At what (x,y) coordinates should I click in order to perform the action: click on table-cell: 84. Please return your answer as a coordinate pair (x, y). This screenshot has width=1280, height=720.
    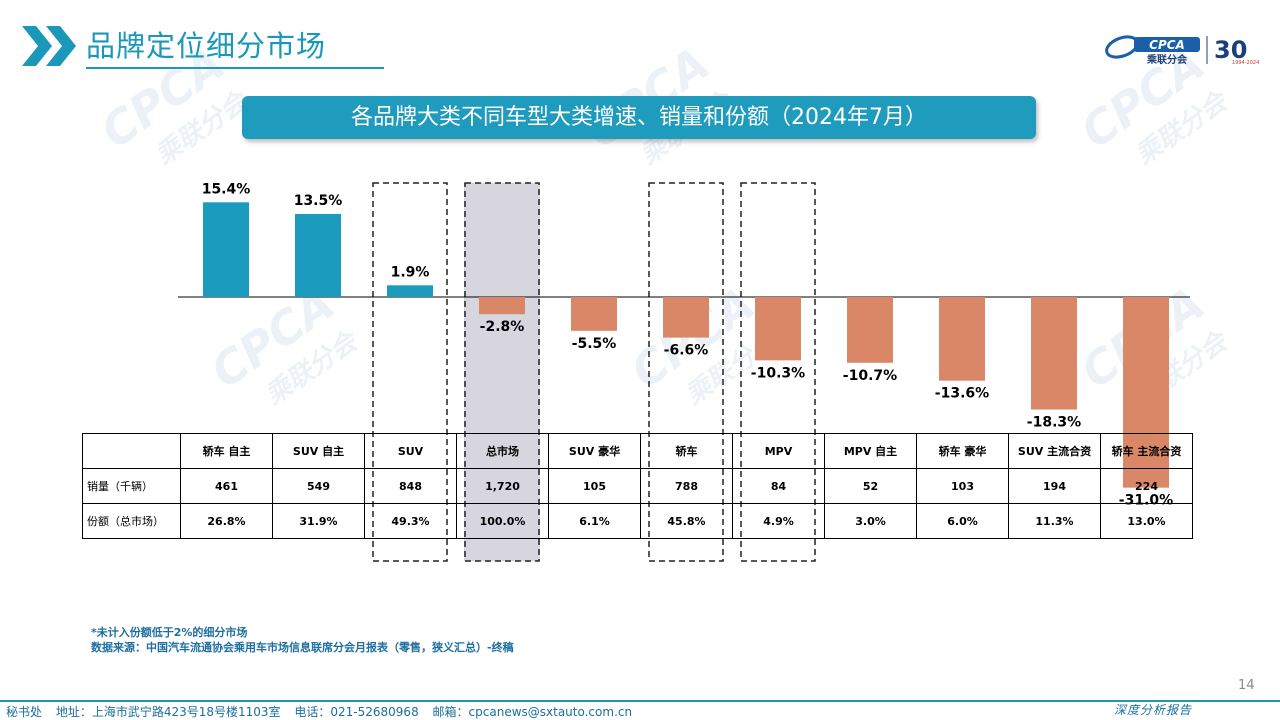
    Looking at the image, I should click on (778, 486).